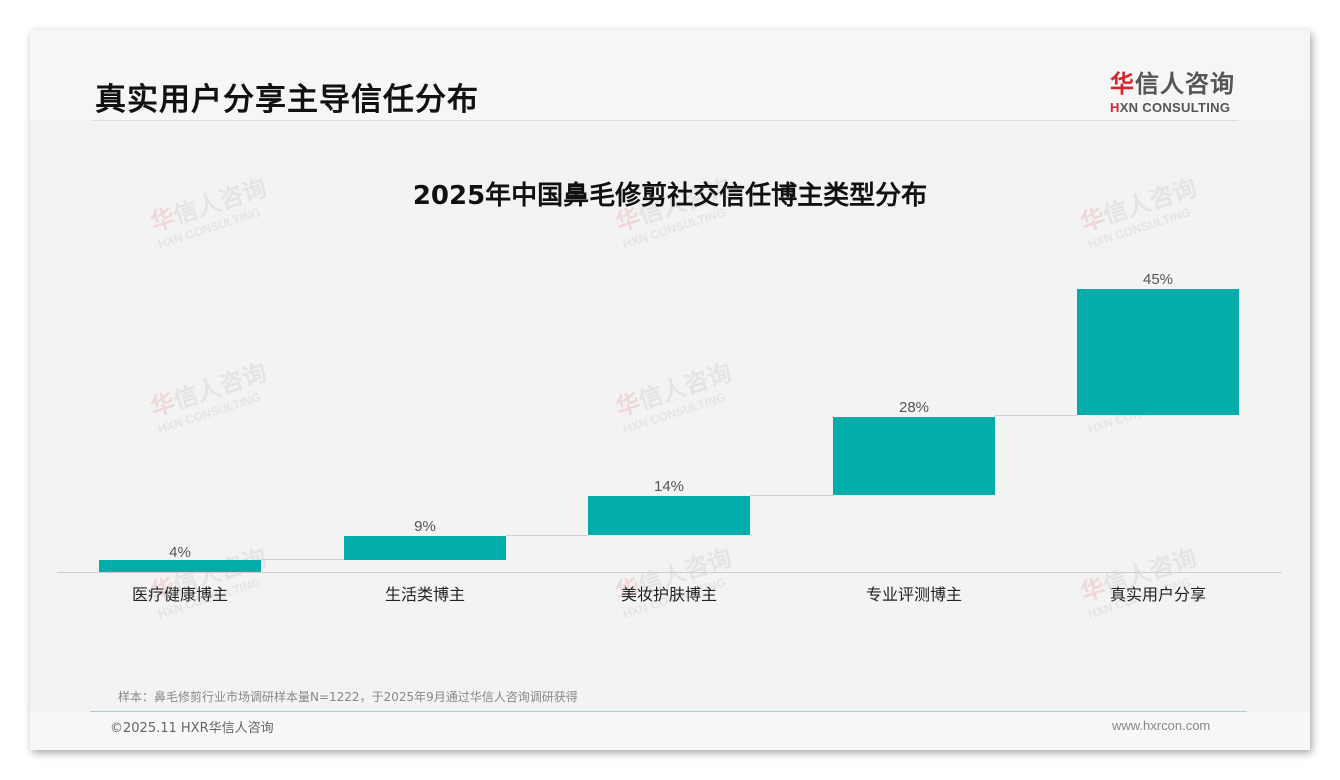 This screenshot has height=780, width=1340. Describe the element at coordinates (1185, 84) in the screenshot. I see `logo-cn-rest: 信人咨询` at that location.